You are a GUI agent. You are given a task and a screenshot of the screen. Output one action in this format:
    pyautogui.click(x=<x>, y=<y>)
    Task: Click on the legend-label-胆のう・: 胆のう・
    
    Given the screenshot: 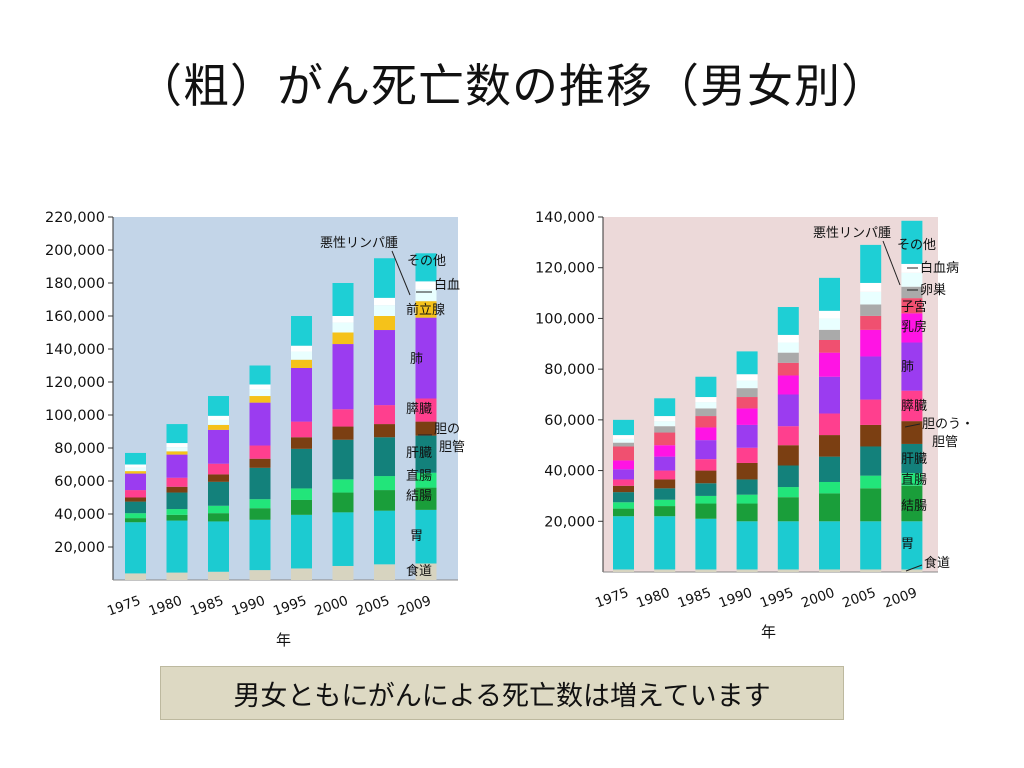 What is the action you would take?
    pyautogui.click(x=948, y=424)
    